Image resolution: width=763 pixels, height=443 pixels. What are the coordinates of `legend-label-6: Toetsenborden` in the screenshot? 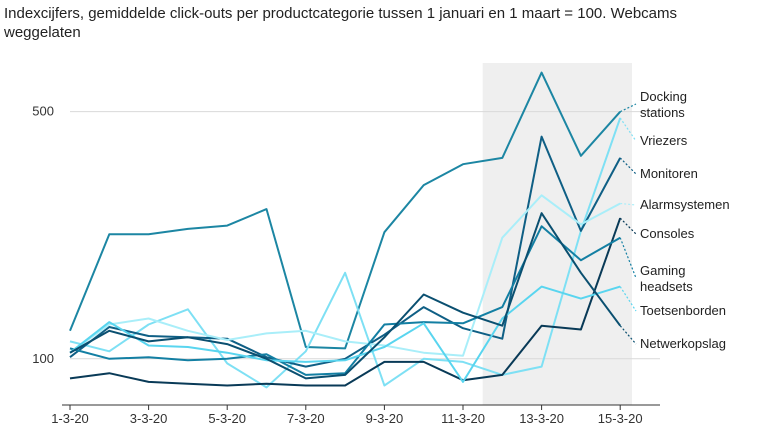 It's located at (683, 310).